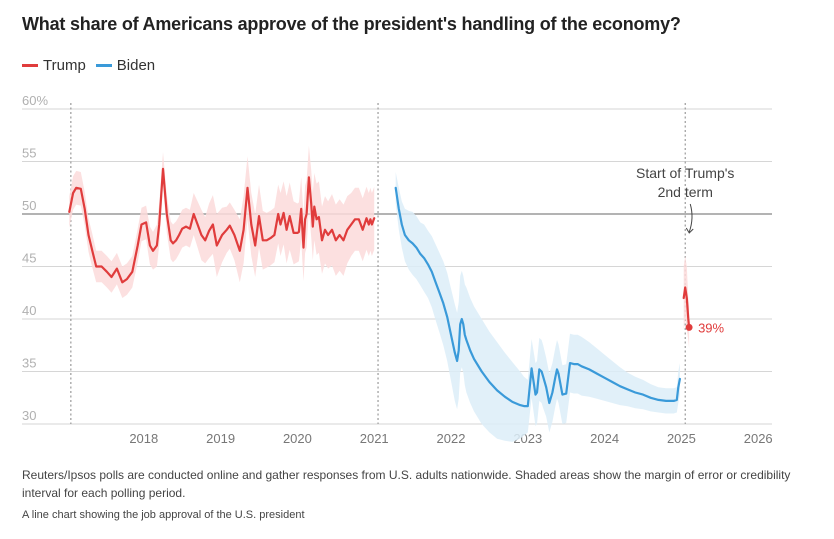 This screenshot has height=539, width=834. Describe the element at coordinates (297, 438) in the screenshot. I see `x-tick-label: 2020` at that location.